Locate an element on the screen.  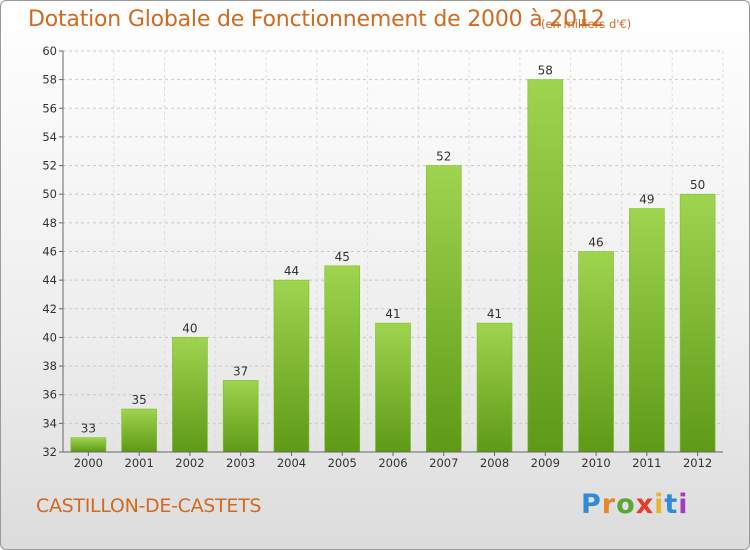
logo-letter: t is located at coordinates (671, 504).